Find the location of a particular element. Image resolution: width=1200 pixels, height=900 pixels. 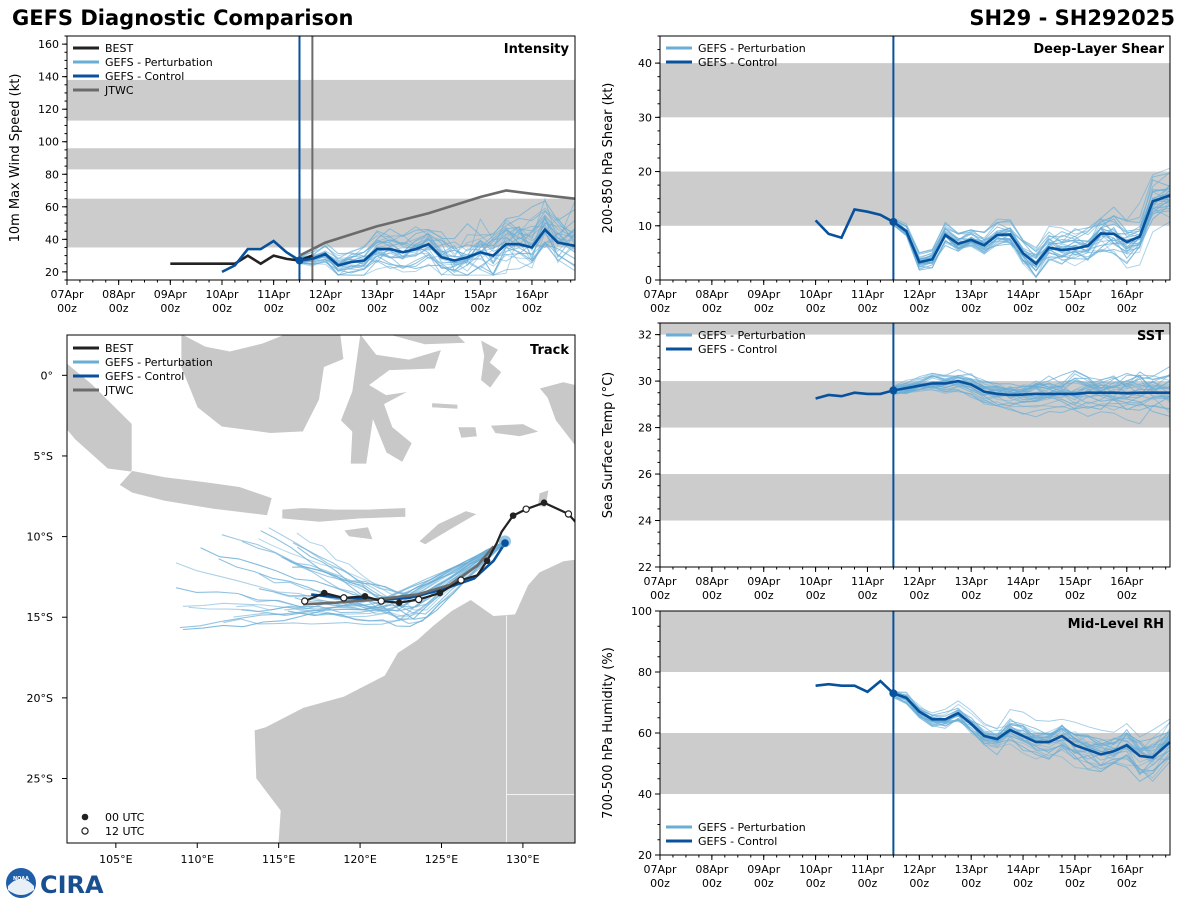

borneo-landmass is located at coordinates (262, 384).